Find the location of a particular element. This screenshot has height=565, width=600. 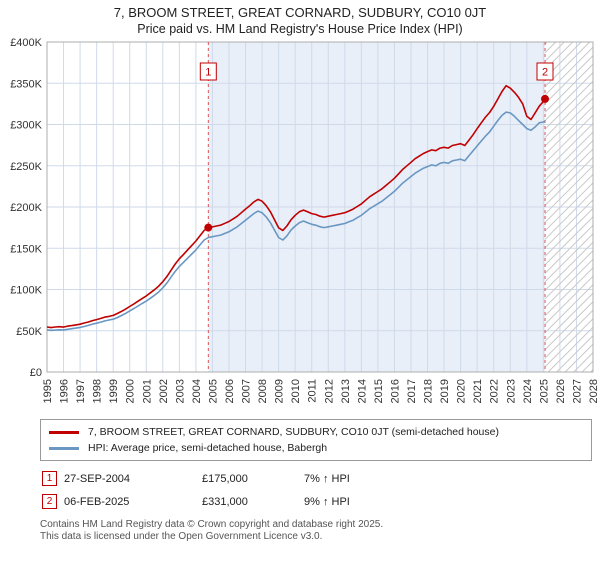

svg-text: 2001 is located at coordinates (147, 391).